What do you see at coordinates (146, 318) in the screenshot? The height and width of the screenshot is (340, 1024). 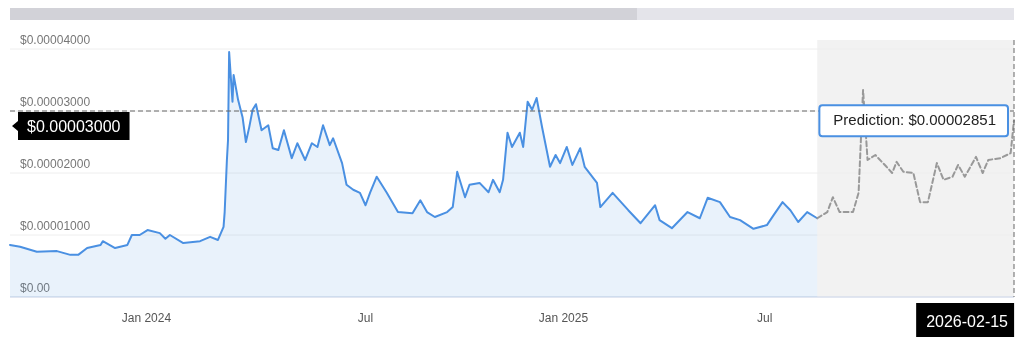 I see `x-tick-label: Jan 2024` at bounding box center [146, 318].